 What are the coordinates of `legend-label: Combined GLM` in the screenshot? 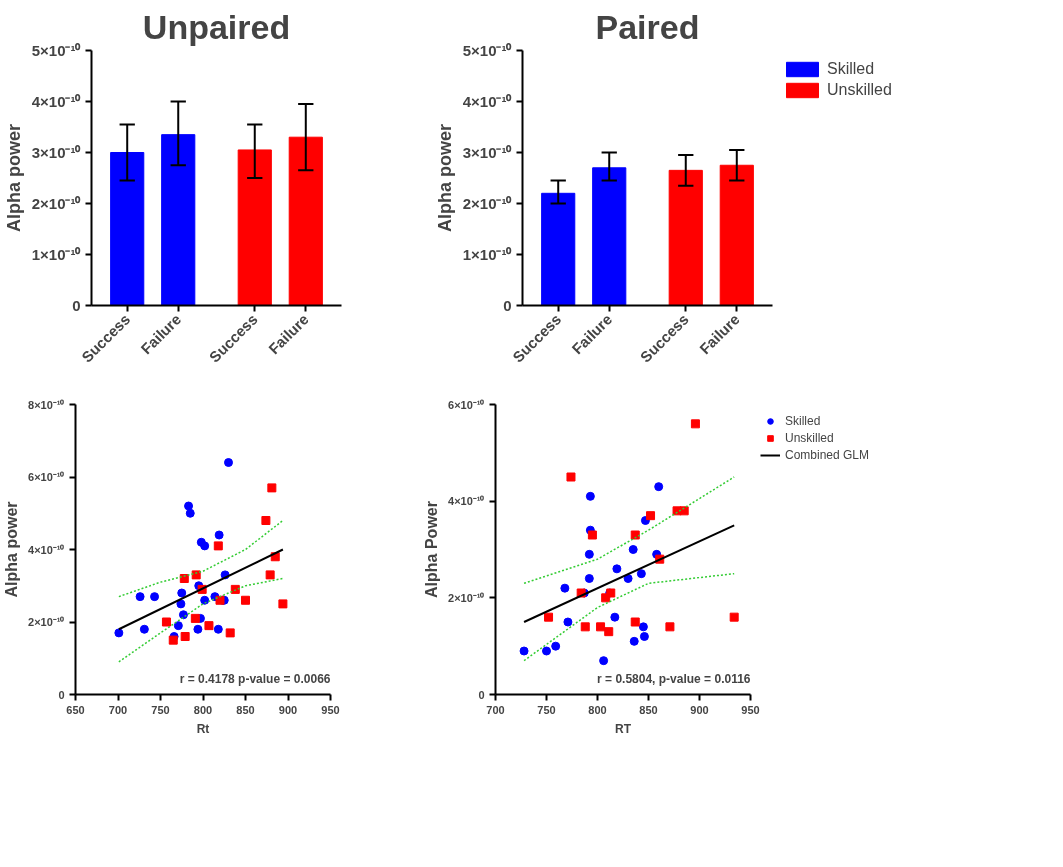 It's located at (827, 455).